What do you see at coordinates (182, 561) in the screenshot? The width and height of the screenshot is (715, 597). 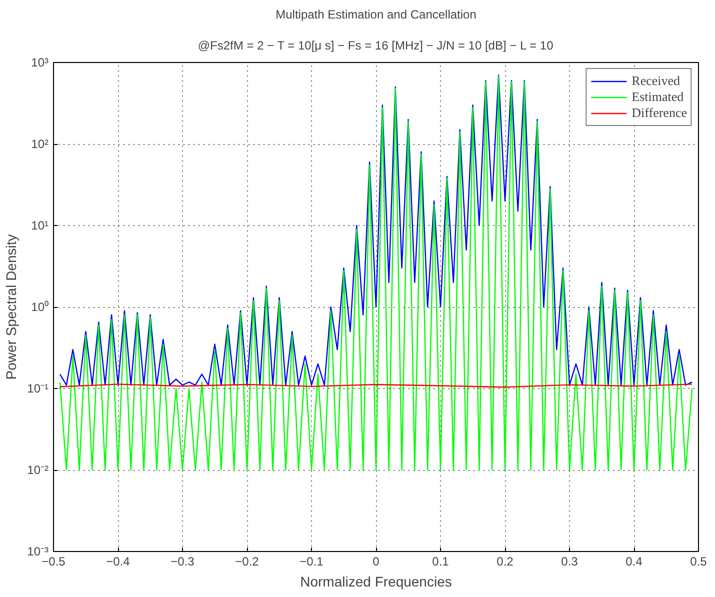 I see `x-tick-label: −0.3` at bounding box center [182, 561].